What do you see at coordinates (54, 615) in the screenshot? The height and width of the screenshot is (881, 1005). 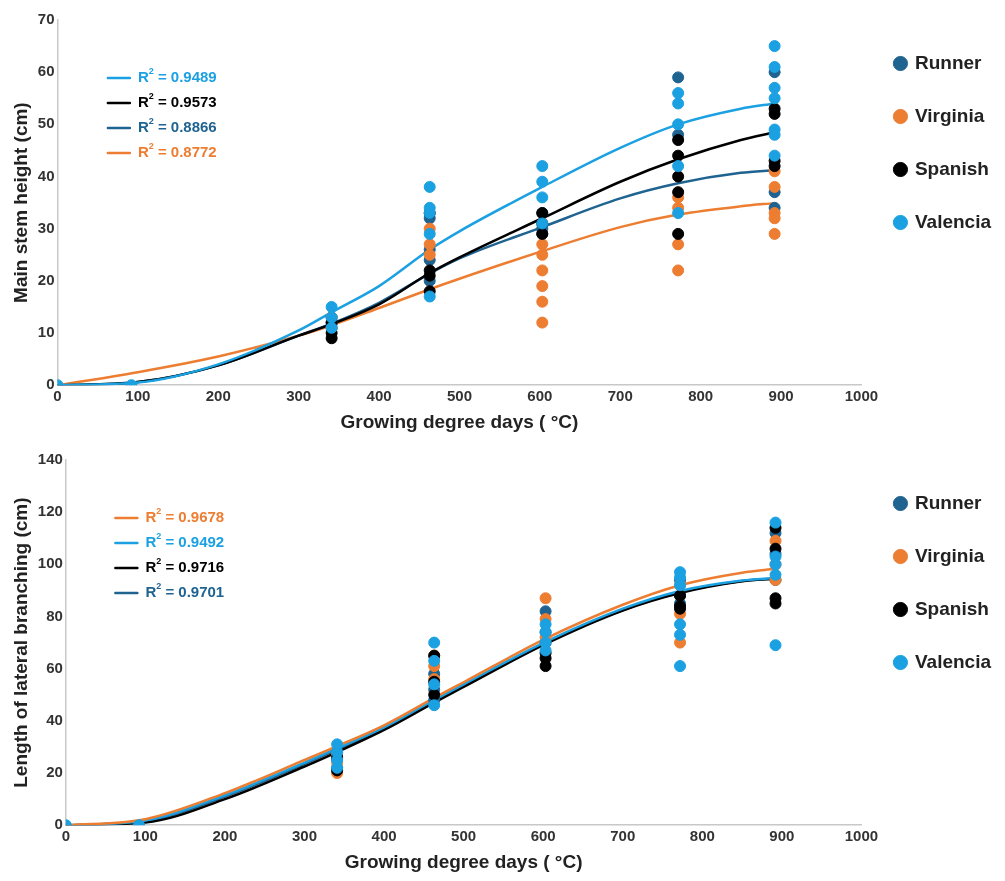 I see `y-tick-label: 80` at bounding box center [54, 615].